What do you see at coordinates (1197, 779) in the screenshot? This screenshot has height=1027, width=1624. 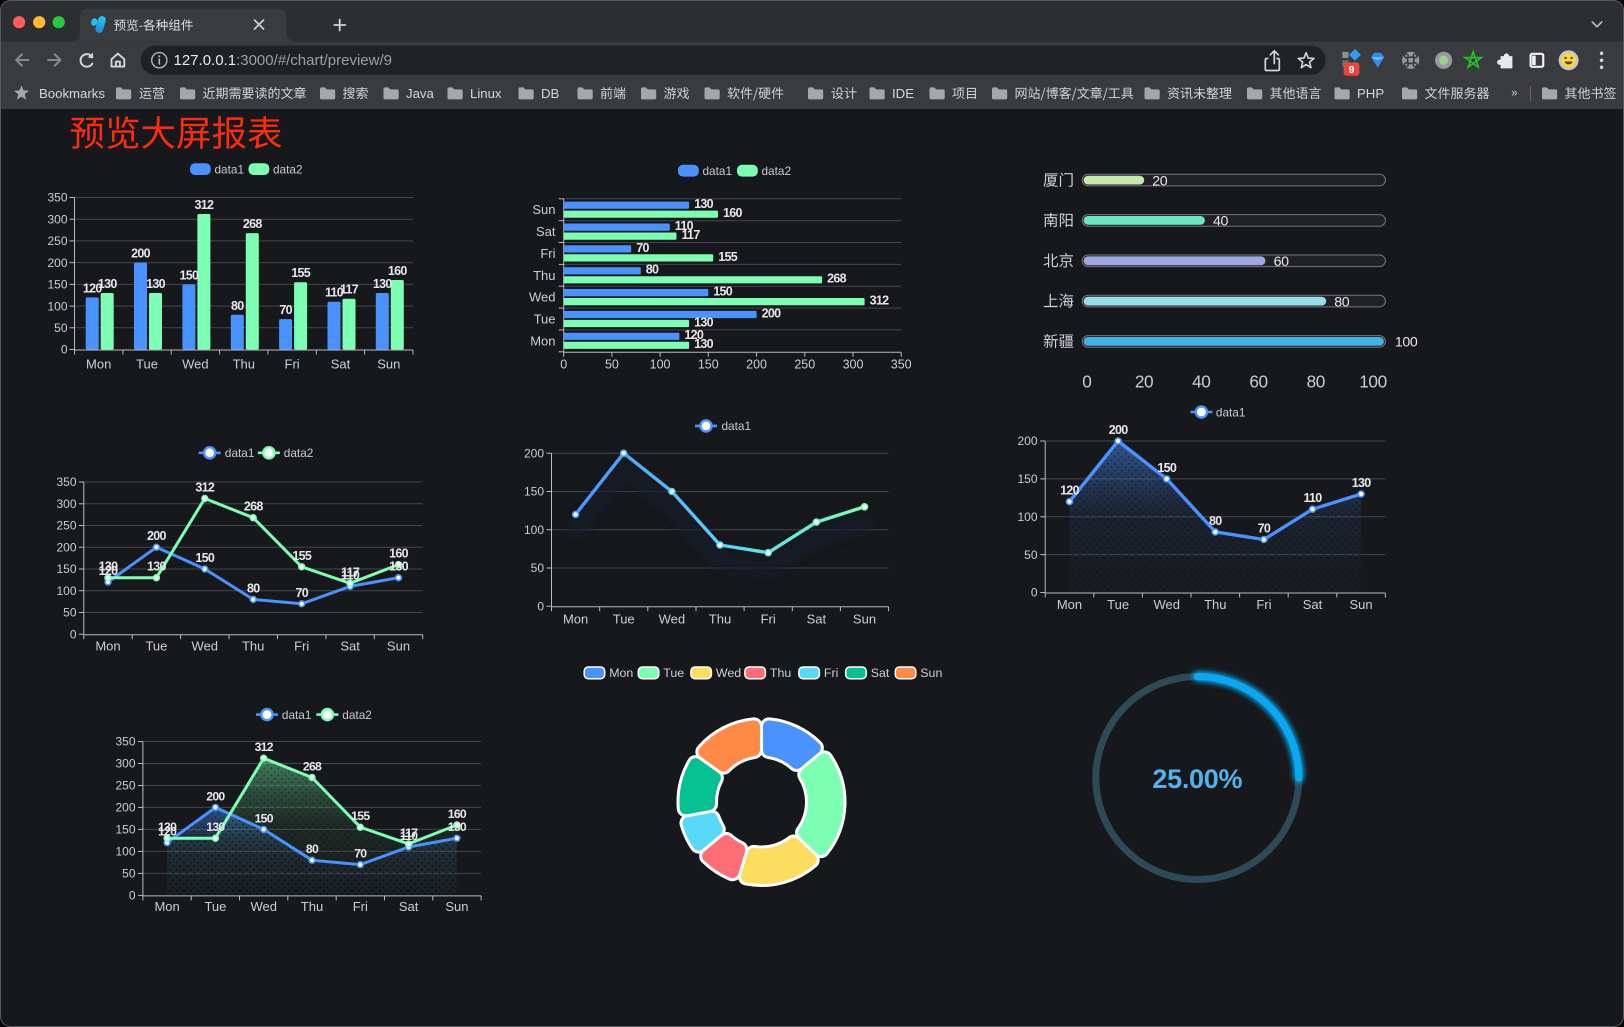 I see `svg-text: 25.00%` at bounding box center [1197, 779].